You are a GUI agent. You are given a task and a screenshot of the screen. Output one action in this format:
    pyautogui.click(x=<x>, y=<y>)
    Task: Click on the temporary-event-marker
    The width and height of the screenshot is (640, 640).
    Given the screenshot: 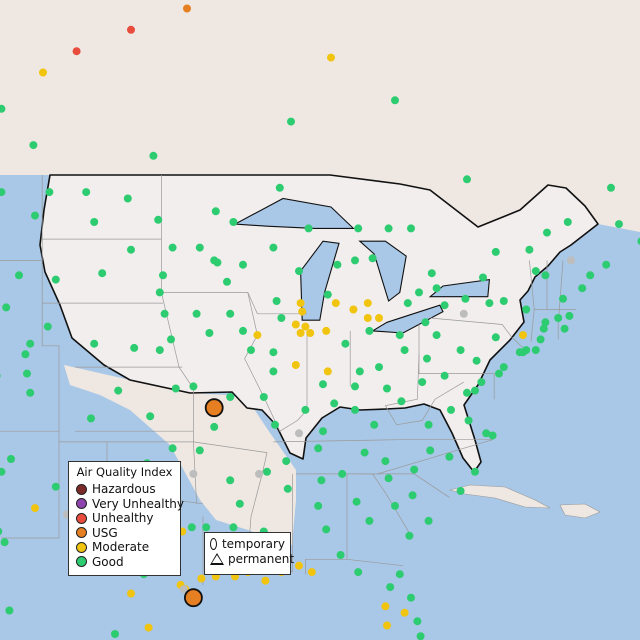 What is the action you would take?
    pyautogui.click(x=214, y=408)
    